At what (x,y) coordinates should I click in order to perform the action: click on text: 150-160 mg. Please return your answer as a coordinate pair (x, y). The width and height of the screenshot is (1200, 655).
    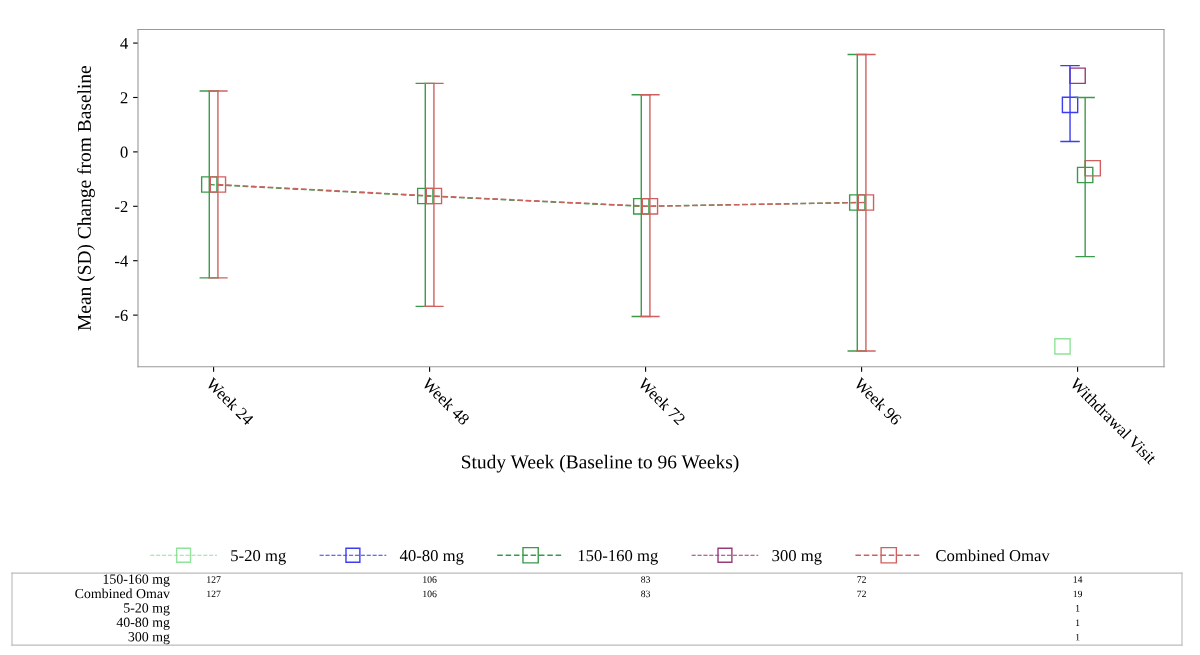
    Looking at the image, I should click on (136, 580).